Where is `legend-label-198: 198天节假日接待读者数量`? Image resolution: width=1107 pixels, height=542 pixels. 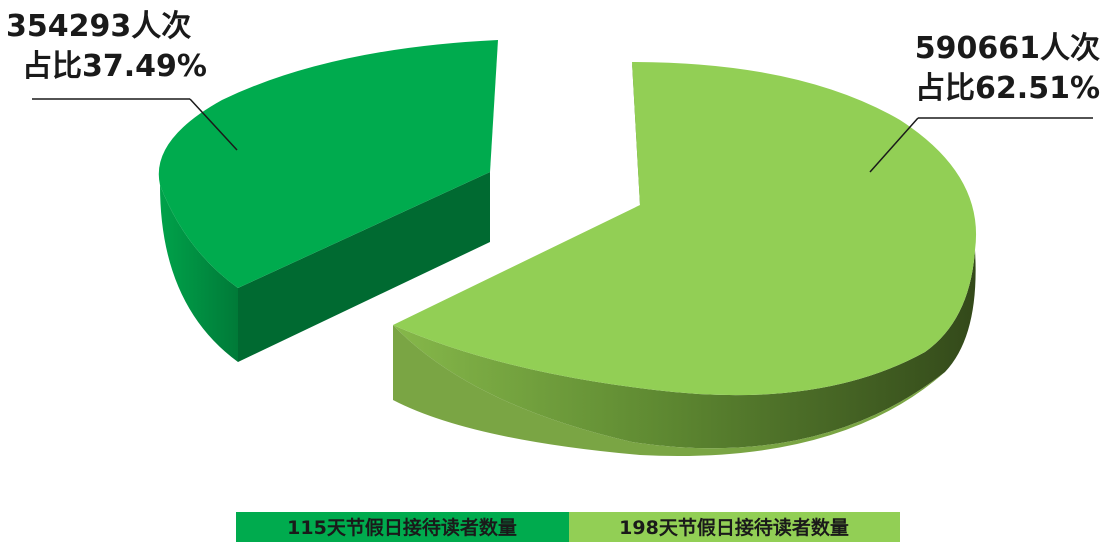 legend-label-198: 198天节假日接待读者数量 is located at coordinates (734, 527).